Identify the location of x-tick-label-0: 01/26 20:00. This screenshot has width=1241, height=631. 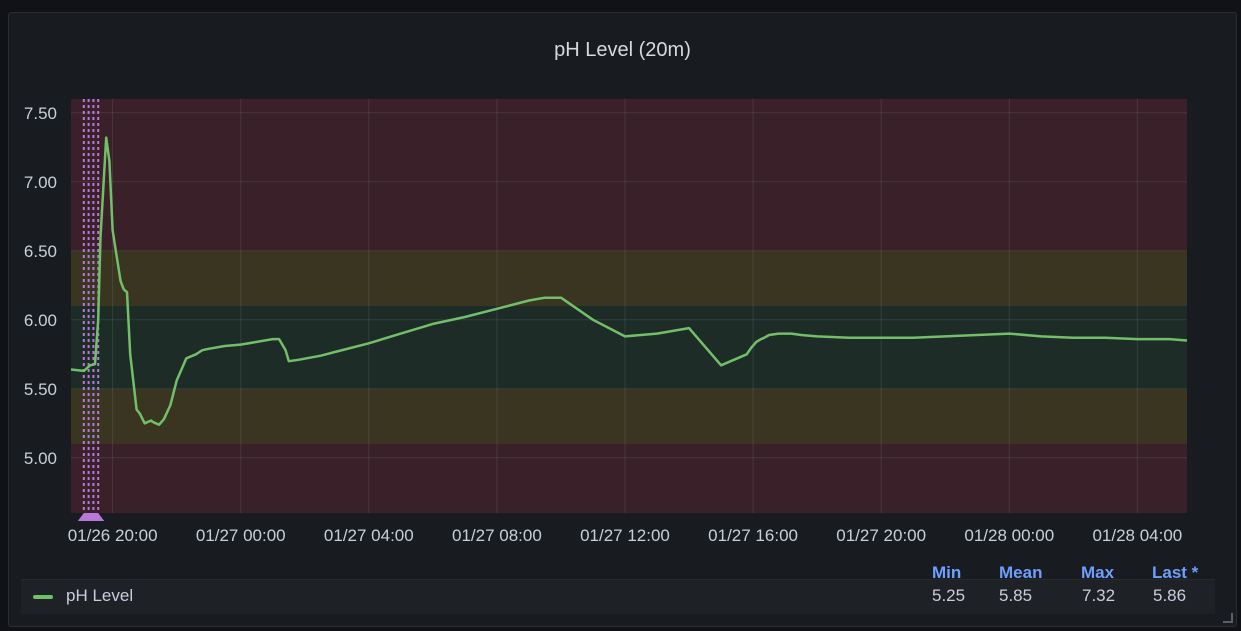
(113, 535).